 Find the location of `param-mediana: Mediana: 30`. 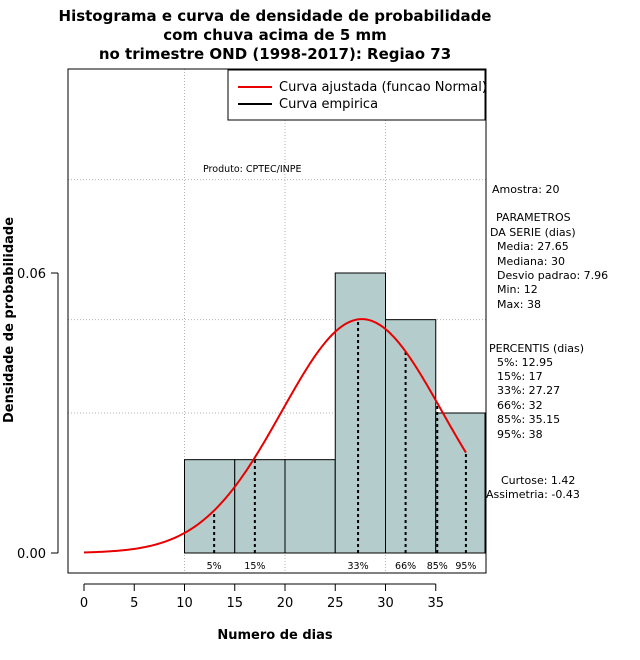

param-mediana: Mediana: 30 is located at coordinates (531, 261).